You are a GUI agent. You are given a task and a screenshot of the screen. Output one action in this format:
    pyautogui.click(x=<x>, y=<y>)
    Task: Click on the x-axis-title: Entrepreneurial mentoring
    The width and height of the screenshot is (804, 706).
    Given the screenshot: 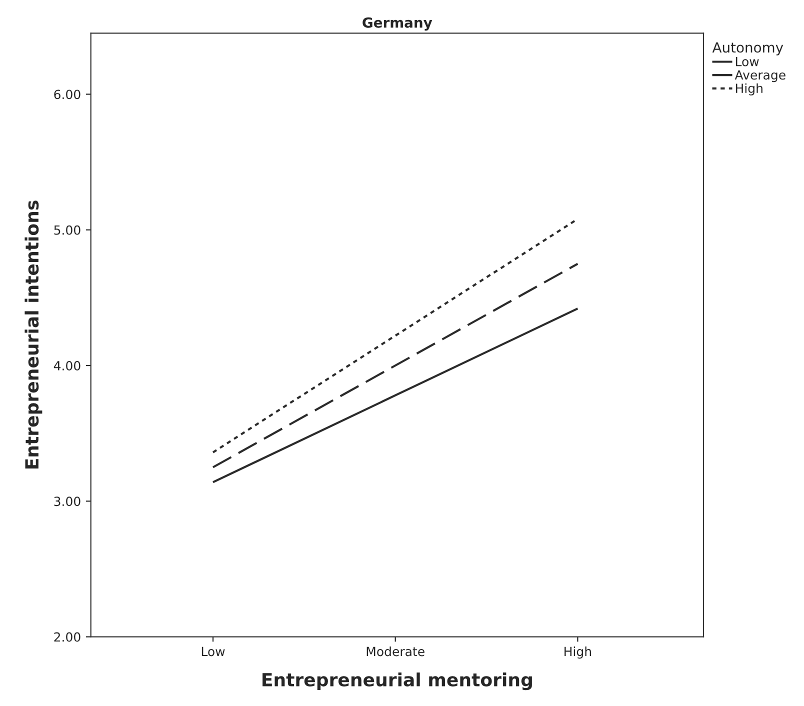 What is the action you would take?
    pyautogui.click(x=397, y=681)
    